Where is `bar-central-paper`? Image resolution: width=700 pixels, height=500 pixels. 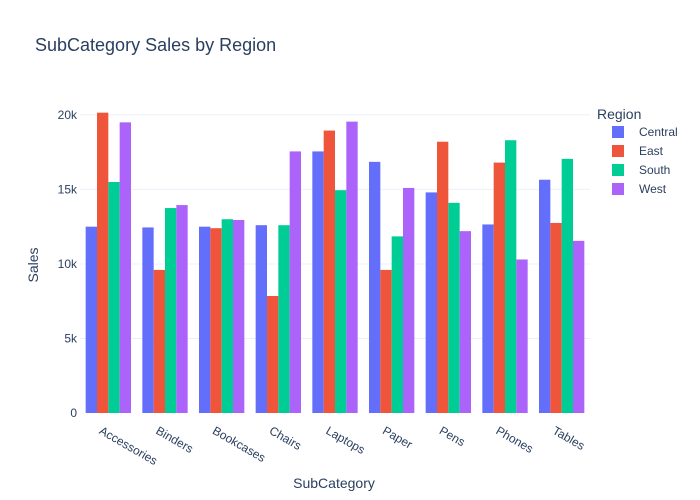
bar-central-paper is located at coordinates (375, 287).